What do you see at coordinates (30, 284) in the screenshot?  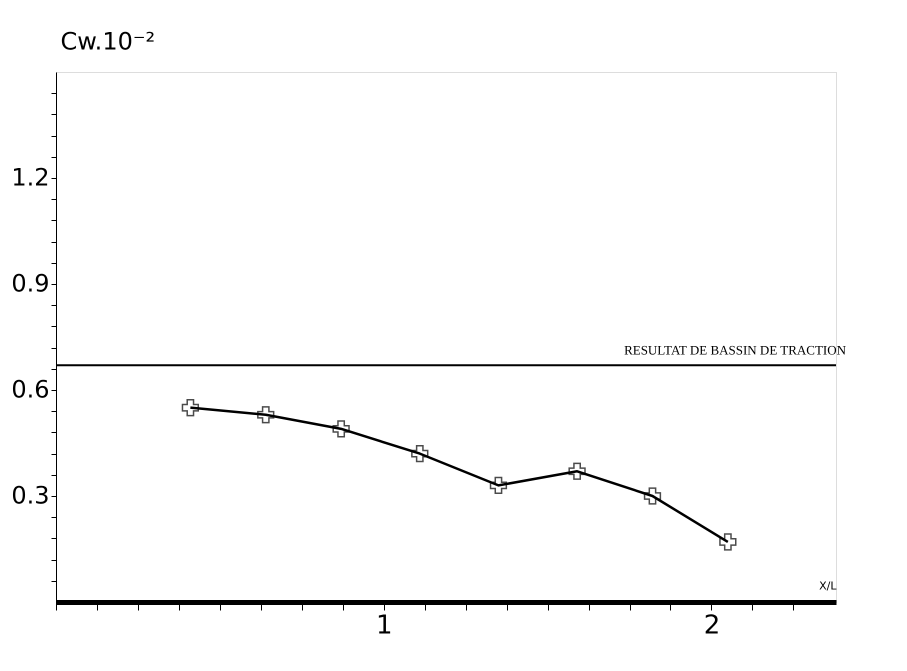 I see `y-tick-label: 0.9` at bounding box center [30, 284].